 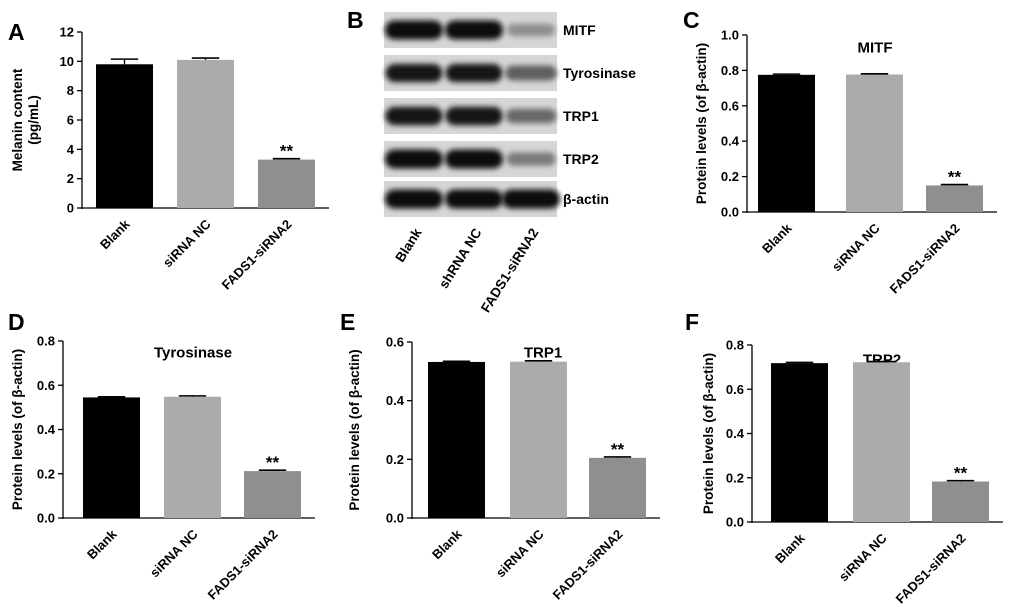 I want to click on panel-label-c: C, so click(x=691, y=20).